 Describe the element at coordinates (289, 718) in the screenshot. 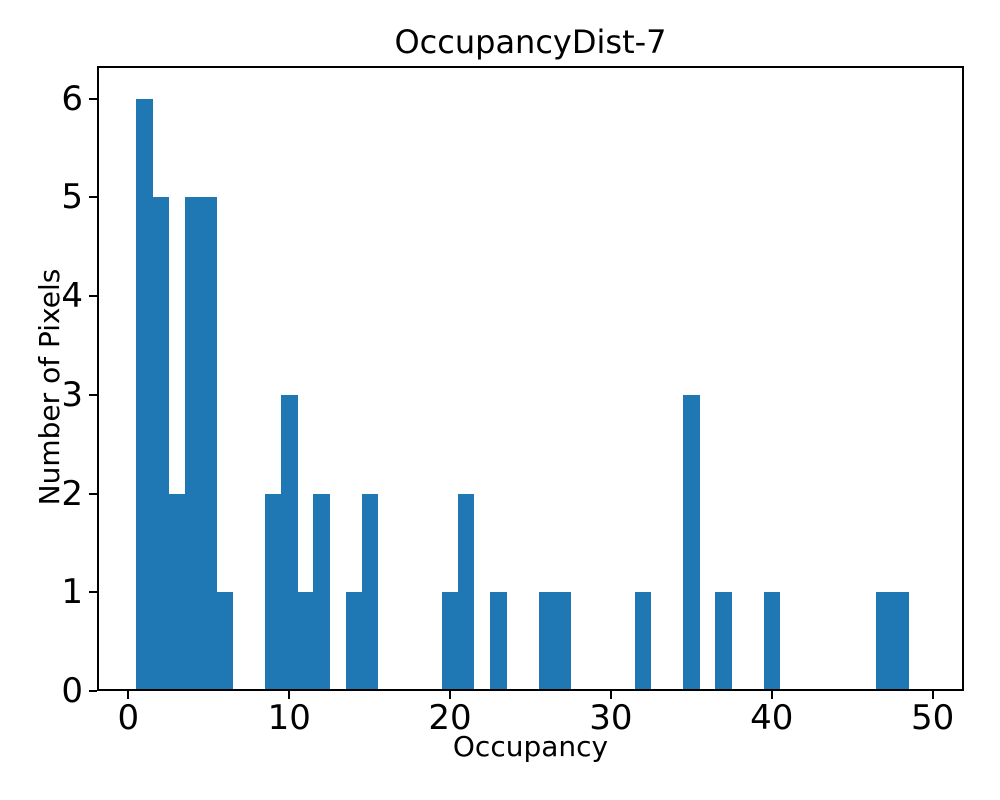

I see `x-tick-label: 10` at that location.